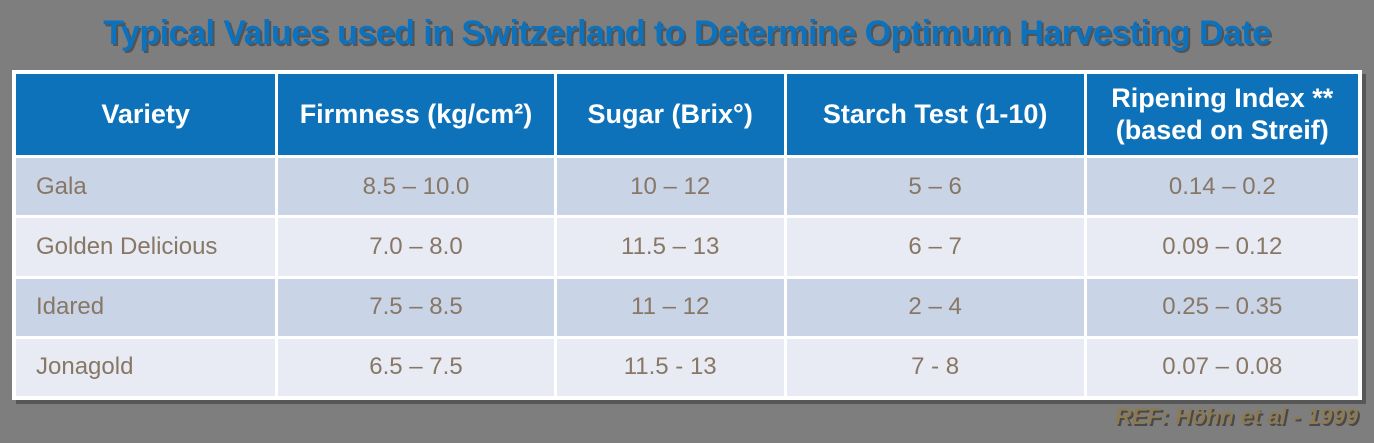 The width and height of the screenshot is (1374, 443). What do you see at coordinates (935, 186) in the screenshot?
I see `cell-starch: 5 – 6` at bounding box center [935, 186].